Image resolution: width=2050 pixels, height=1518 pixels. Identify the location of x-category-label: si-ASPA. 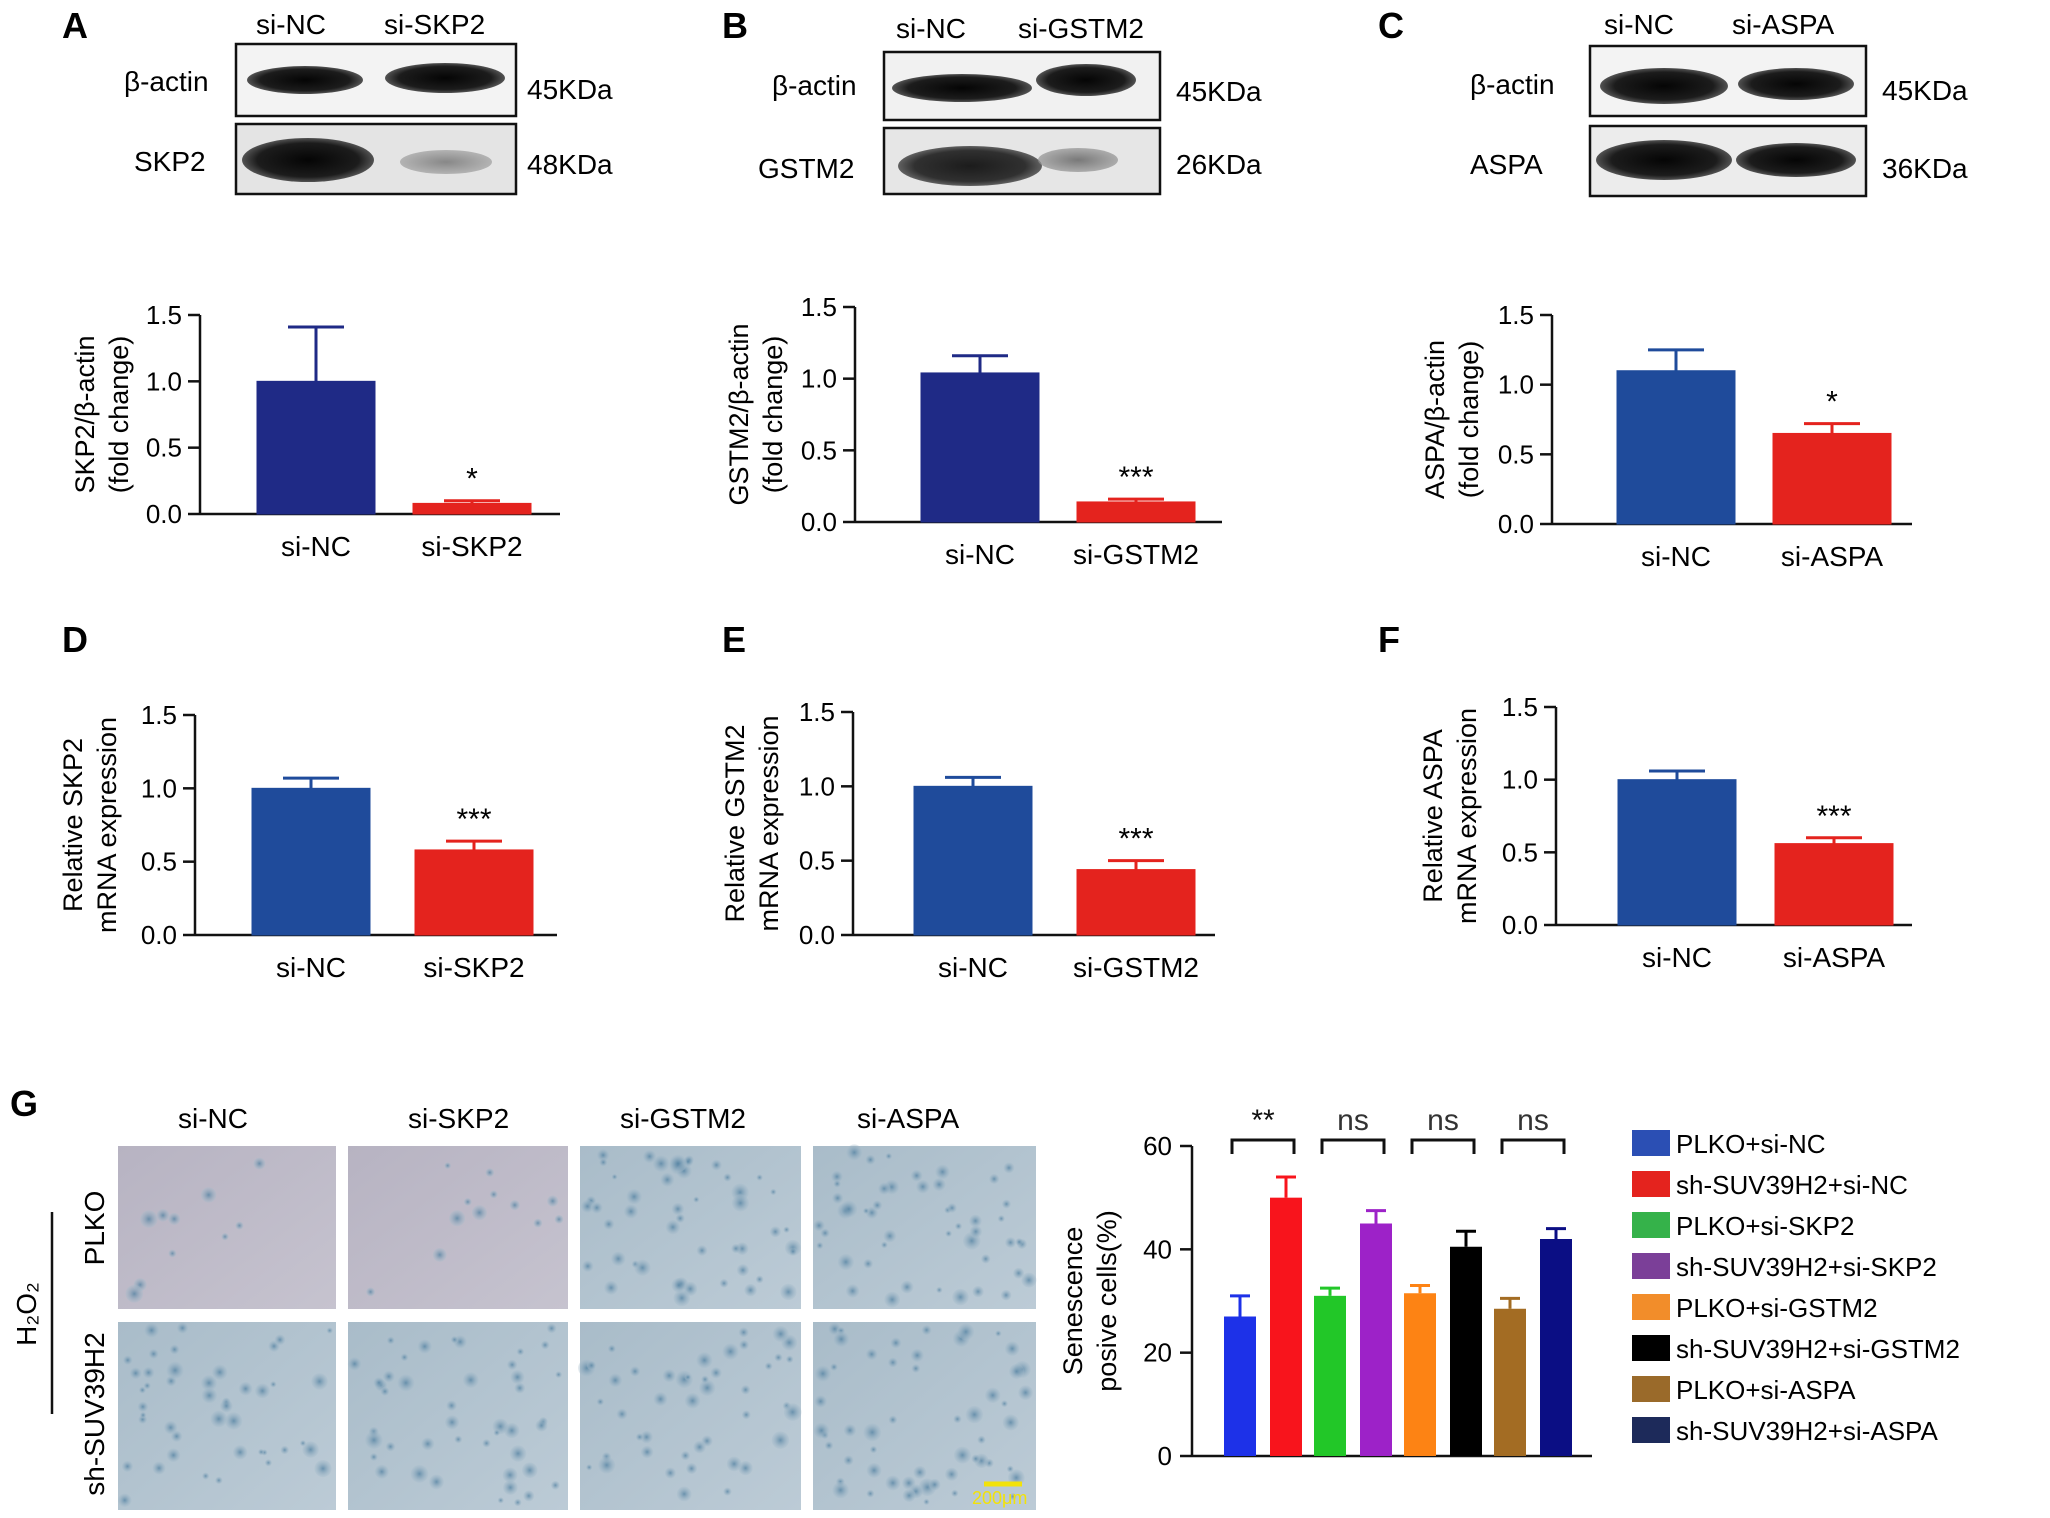
(1834, 957).